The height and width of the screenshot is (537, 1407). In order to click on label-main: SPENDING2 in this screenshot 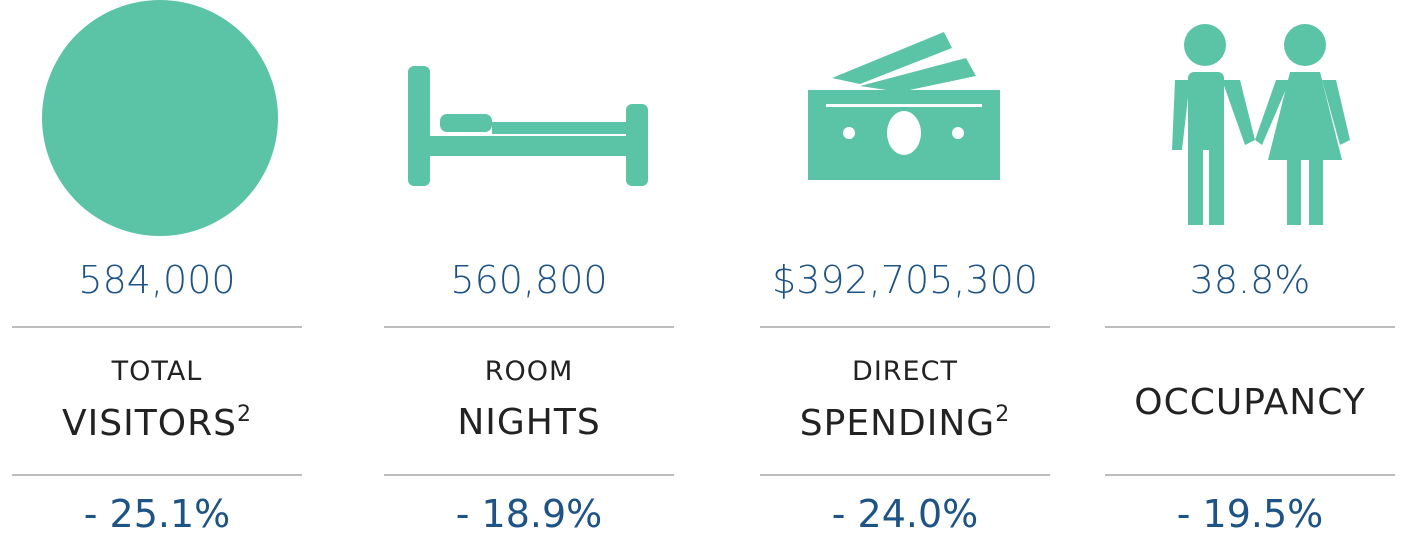, I will do `click(905, 423)`.